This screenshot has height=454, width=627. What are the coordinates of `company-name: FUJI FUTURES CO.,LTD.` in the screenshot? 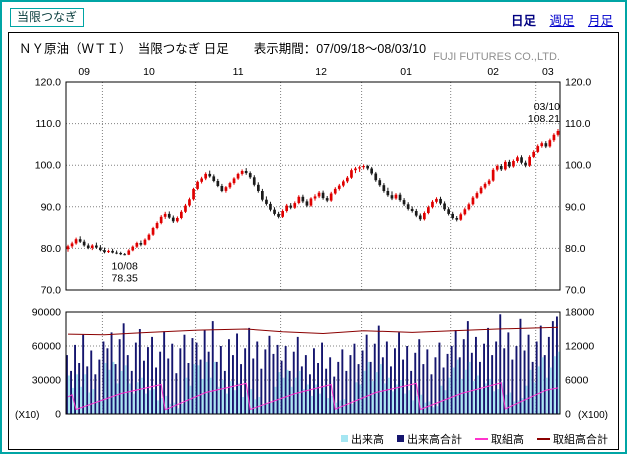 It's located at (496, 57).